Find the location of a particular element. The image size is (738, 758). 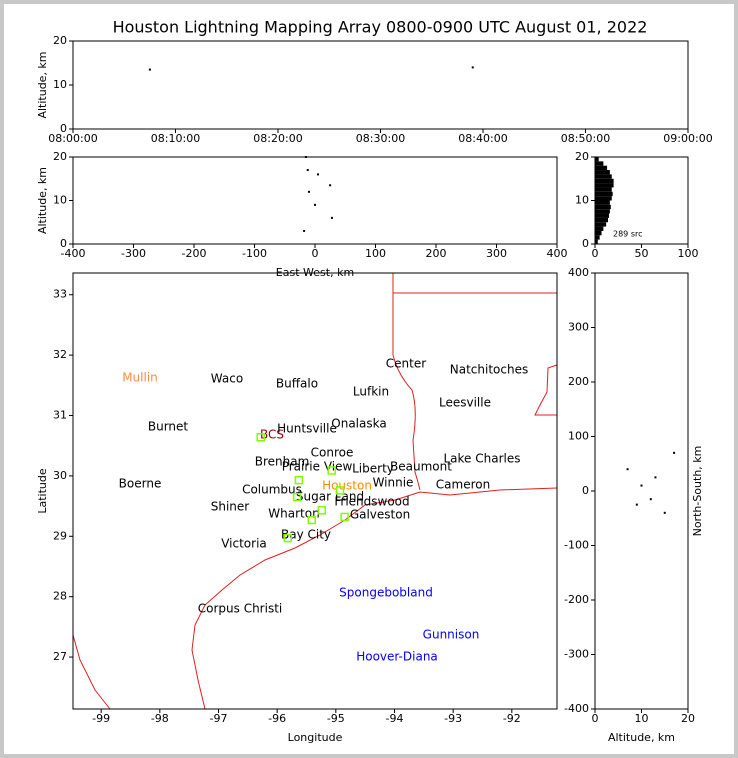

x-tick-label: -97 is located at coordinates (219, 718).